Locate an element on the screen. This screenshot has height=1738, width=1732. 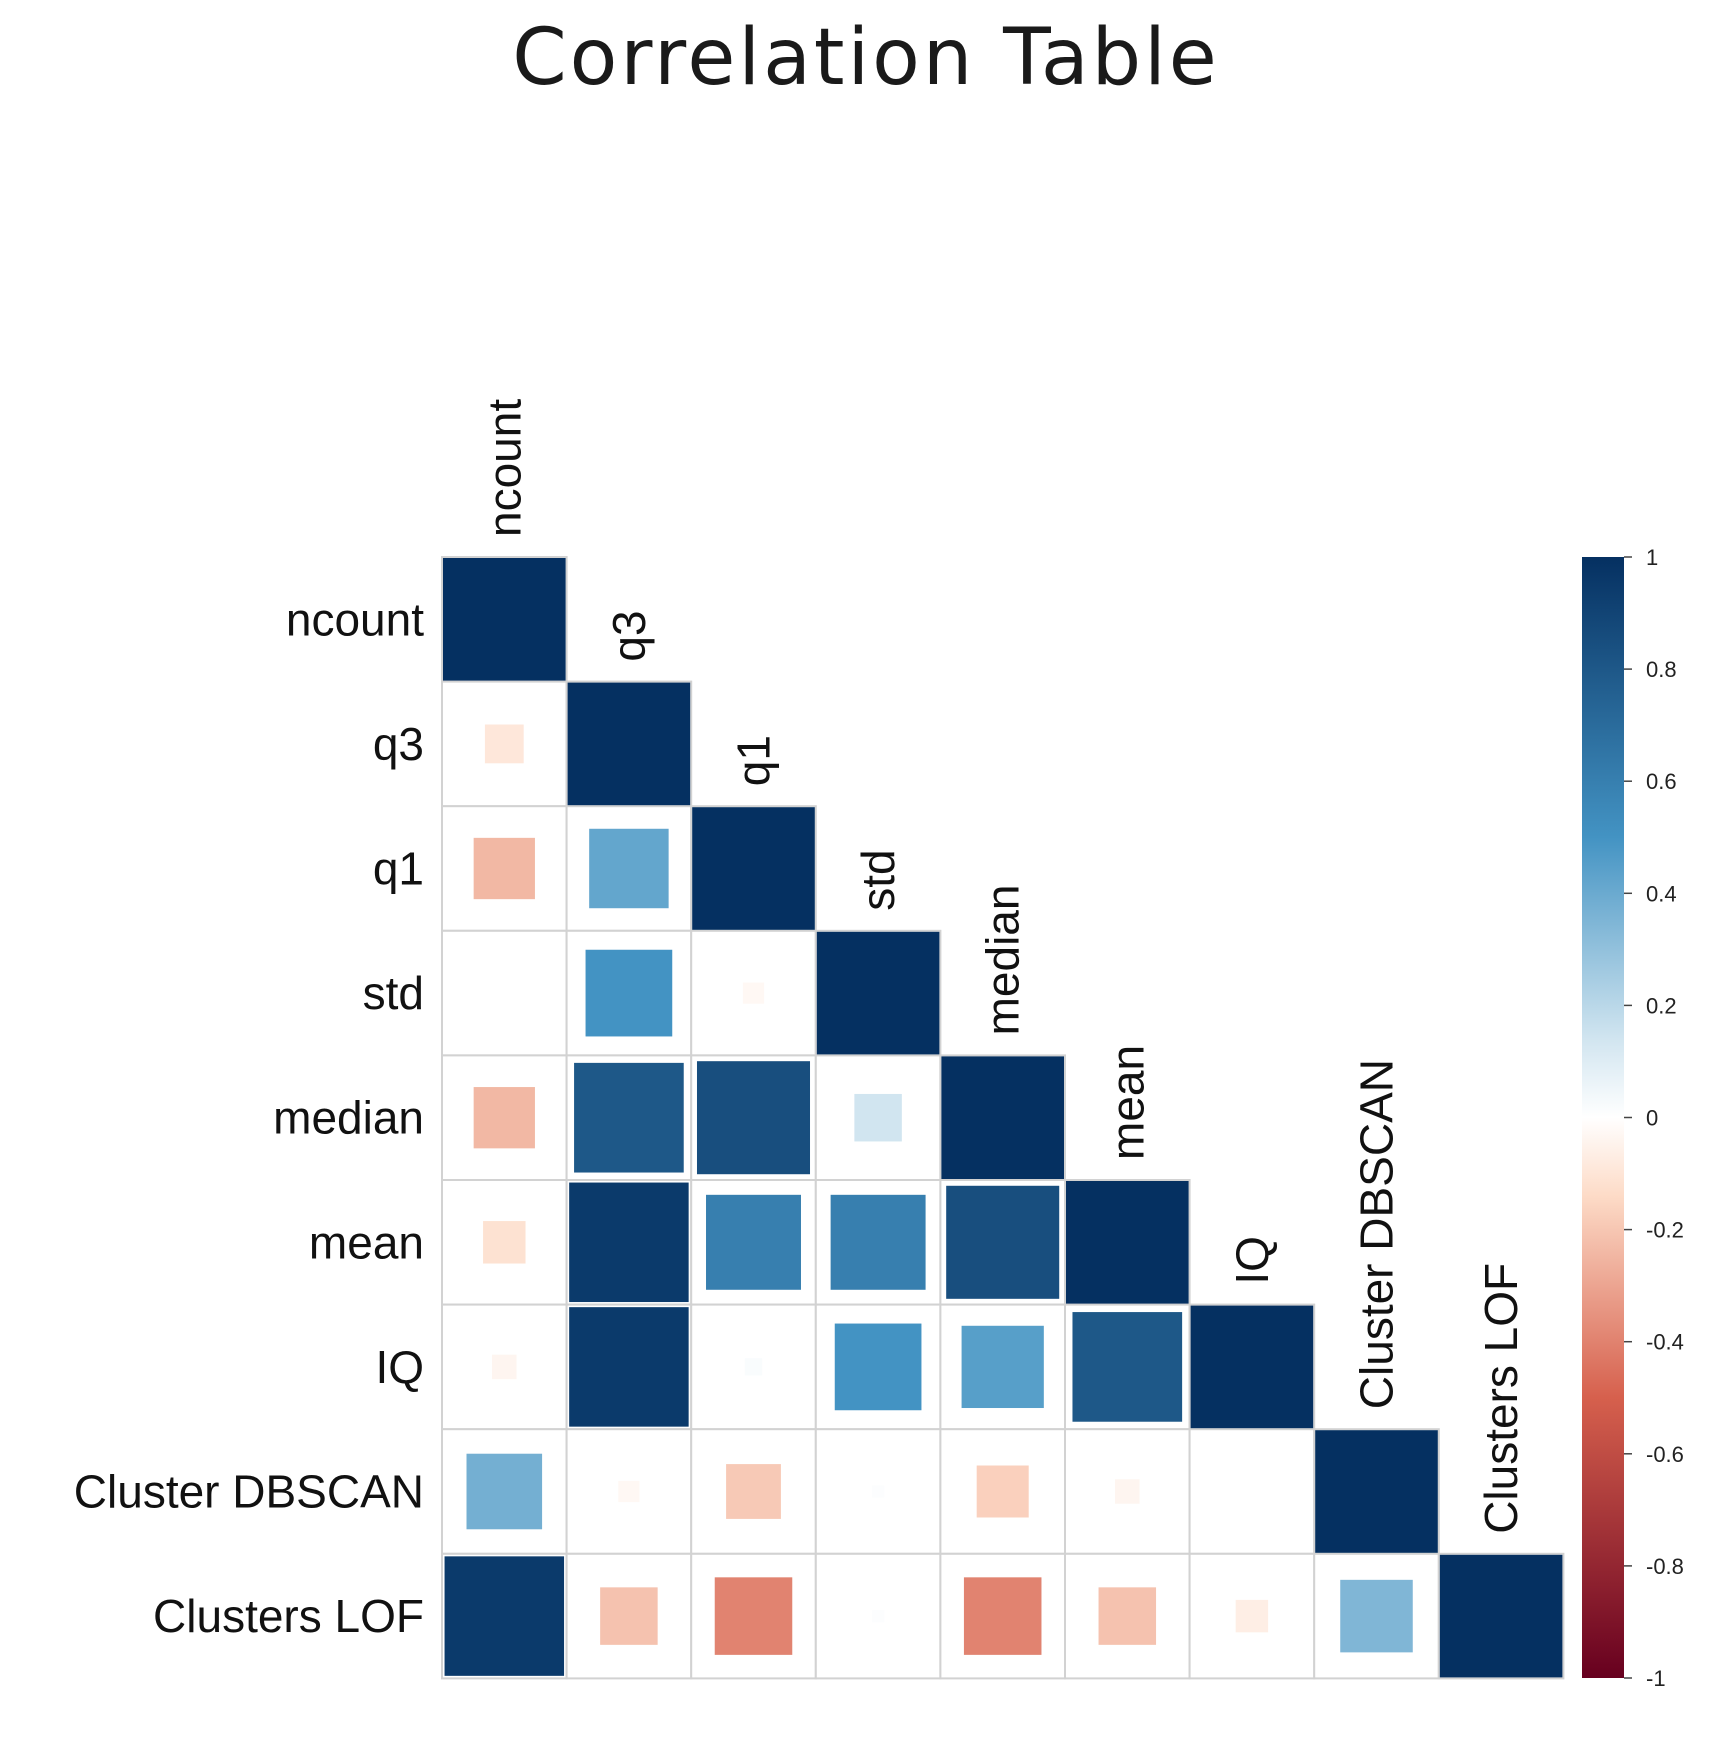
col-label-q1: q1 is located at coordinates (754, 760).